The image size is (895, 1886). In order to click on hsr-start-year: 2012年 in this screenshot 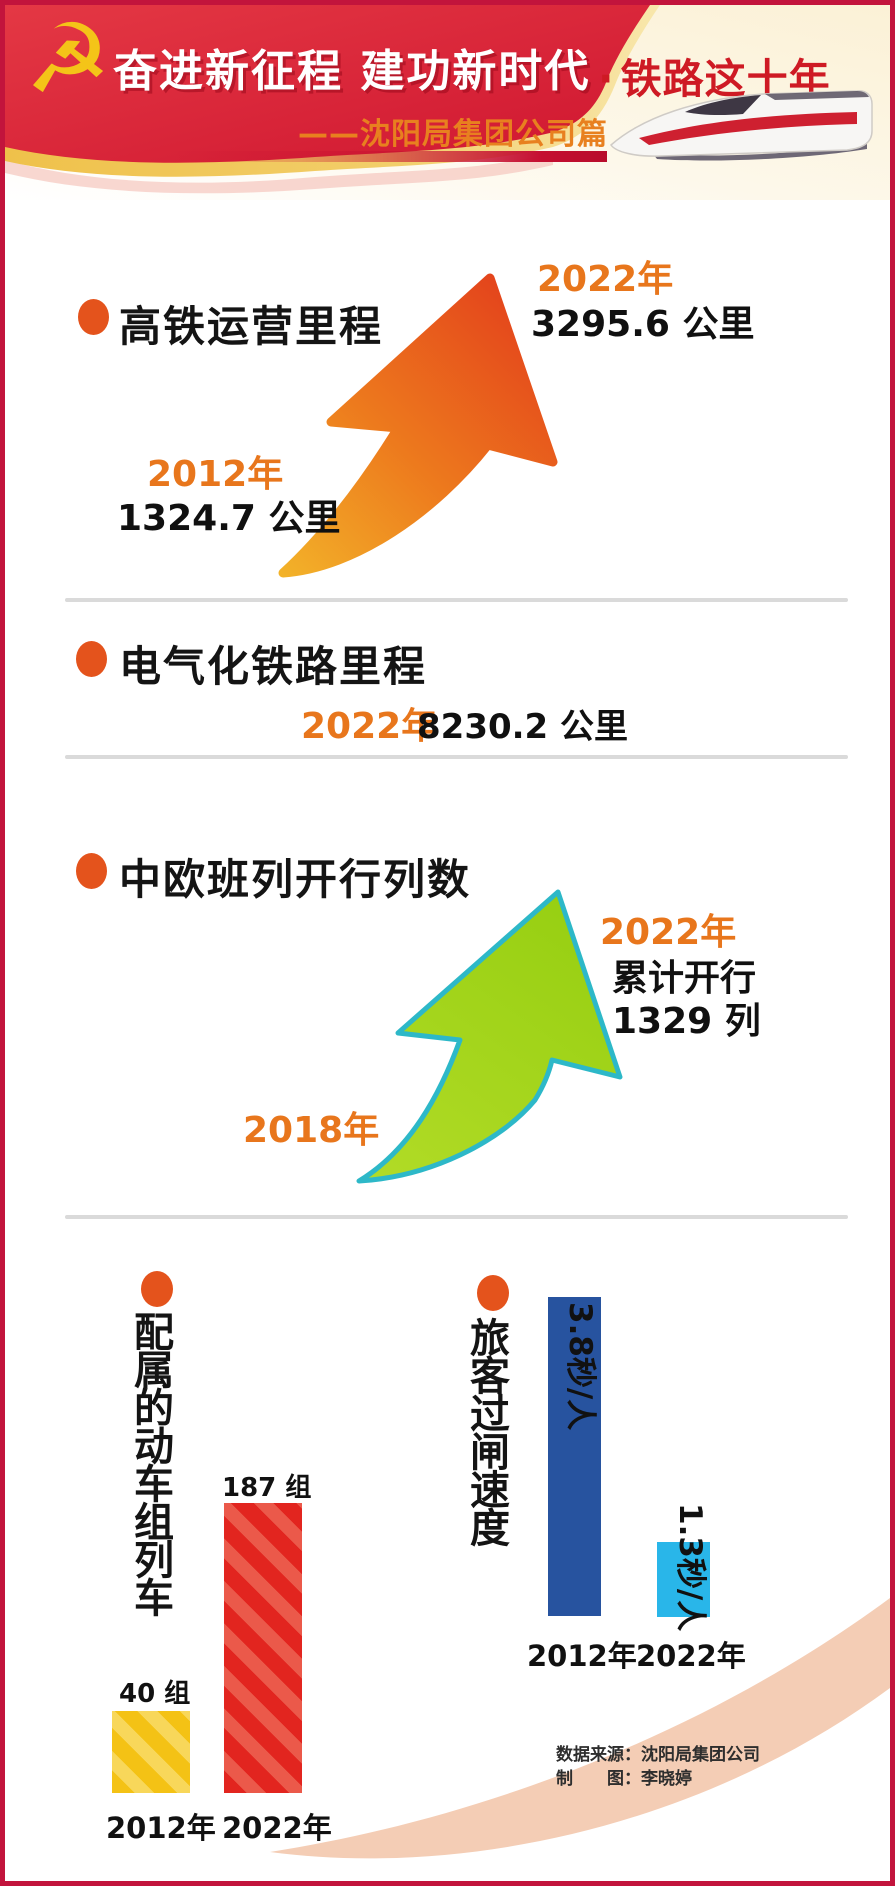, I will do `click(215, 474)`.